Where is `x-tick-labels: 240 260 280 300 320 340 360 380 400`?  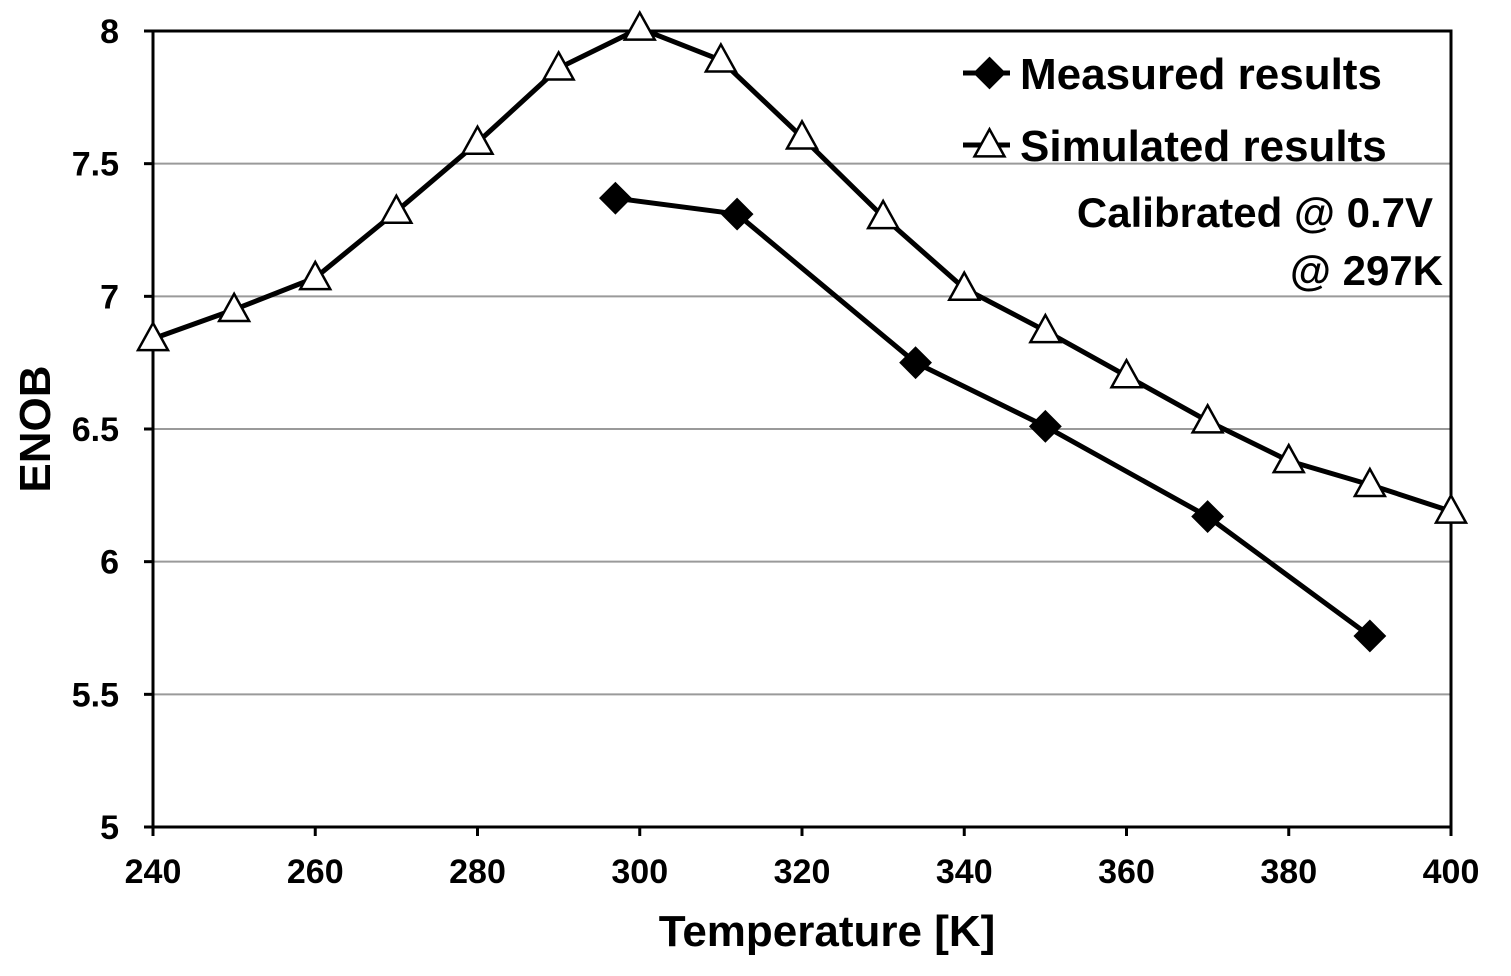
x-tick-labels: 240 260 280 300 320 340 360 380 400 is located at coordinates (802, 872).